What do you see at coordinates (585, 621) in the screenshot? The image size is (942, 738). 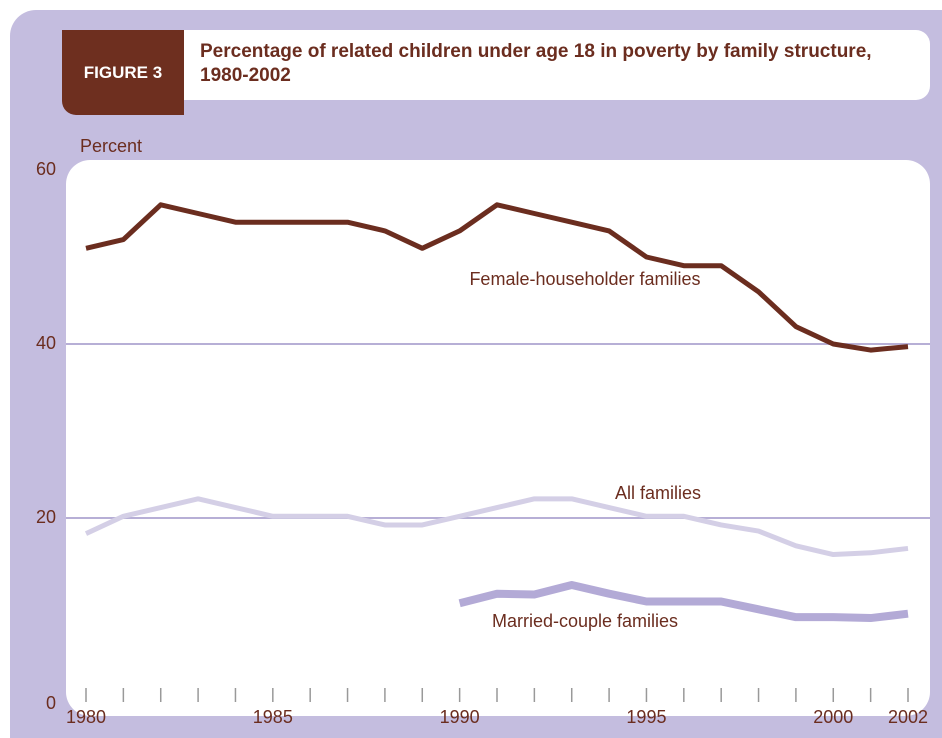 I see `series-label: Married-couple families` at bounding box center [585, 621].